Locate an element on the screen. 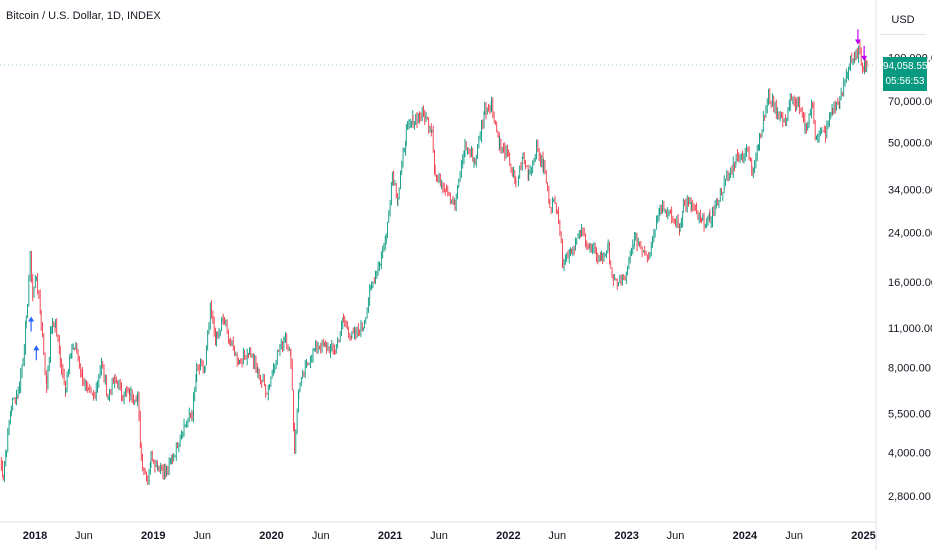  x-tick-label-7: Jun is located at coordinates (439, 536).